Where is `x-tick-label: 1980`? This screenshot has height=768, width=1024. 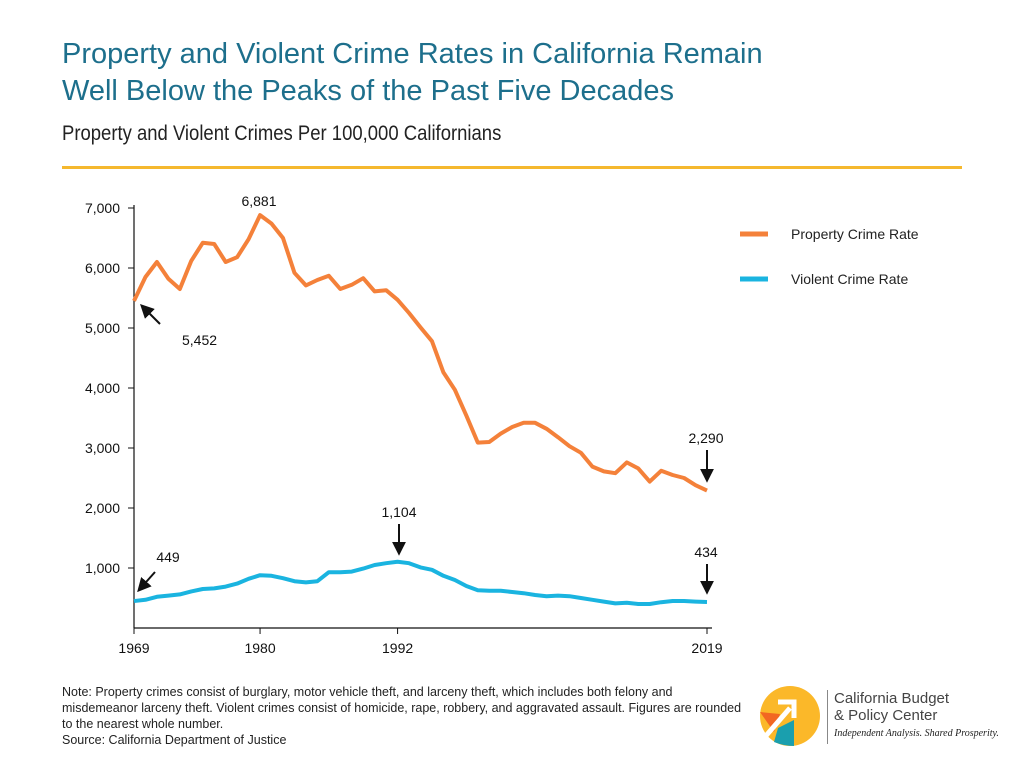 x-tick-label: 1980 is located at coordinates (259, 648).